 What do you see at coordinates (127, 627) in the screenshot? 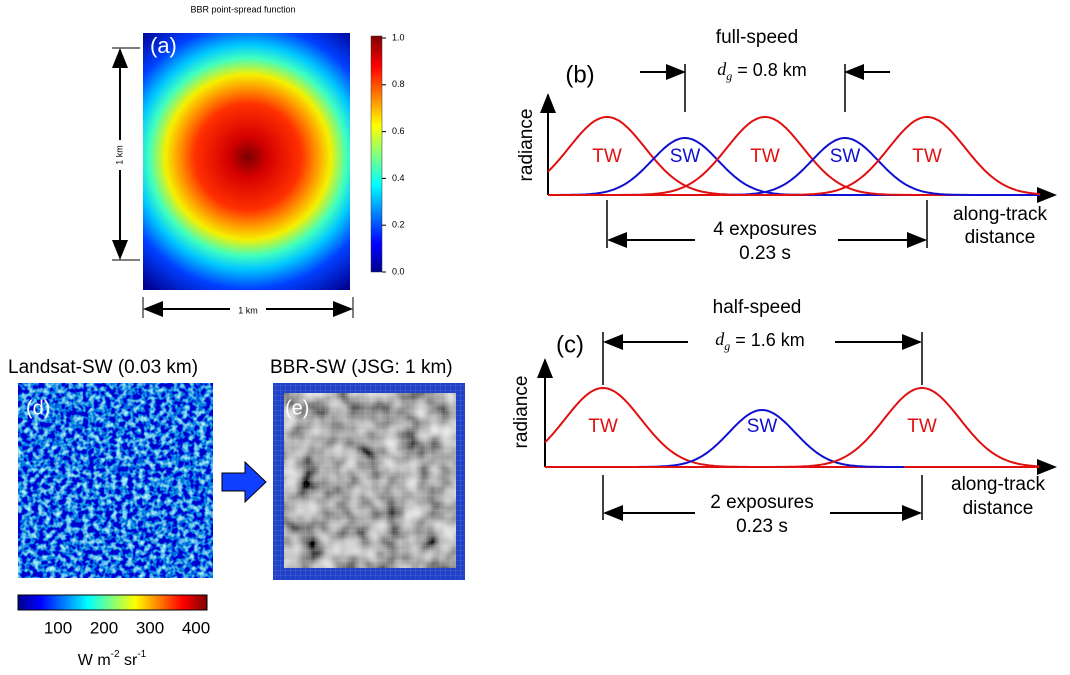
I see `colorbar-ticks: 100 200 300 400` at bounding box center [127, 627].